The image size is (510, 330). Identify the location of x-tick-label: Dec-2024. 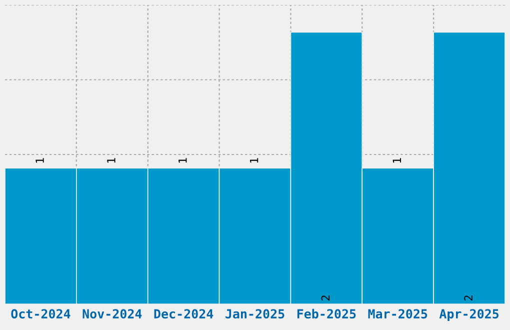
(184, 314).